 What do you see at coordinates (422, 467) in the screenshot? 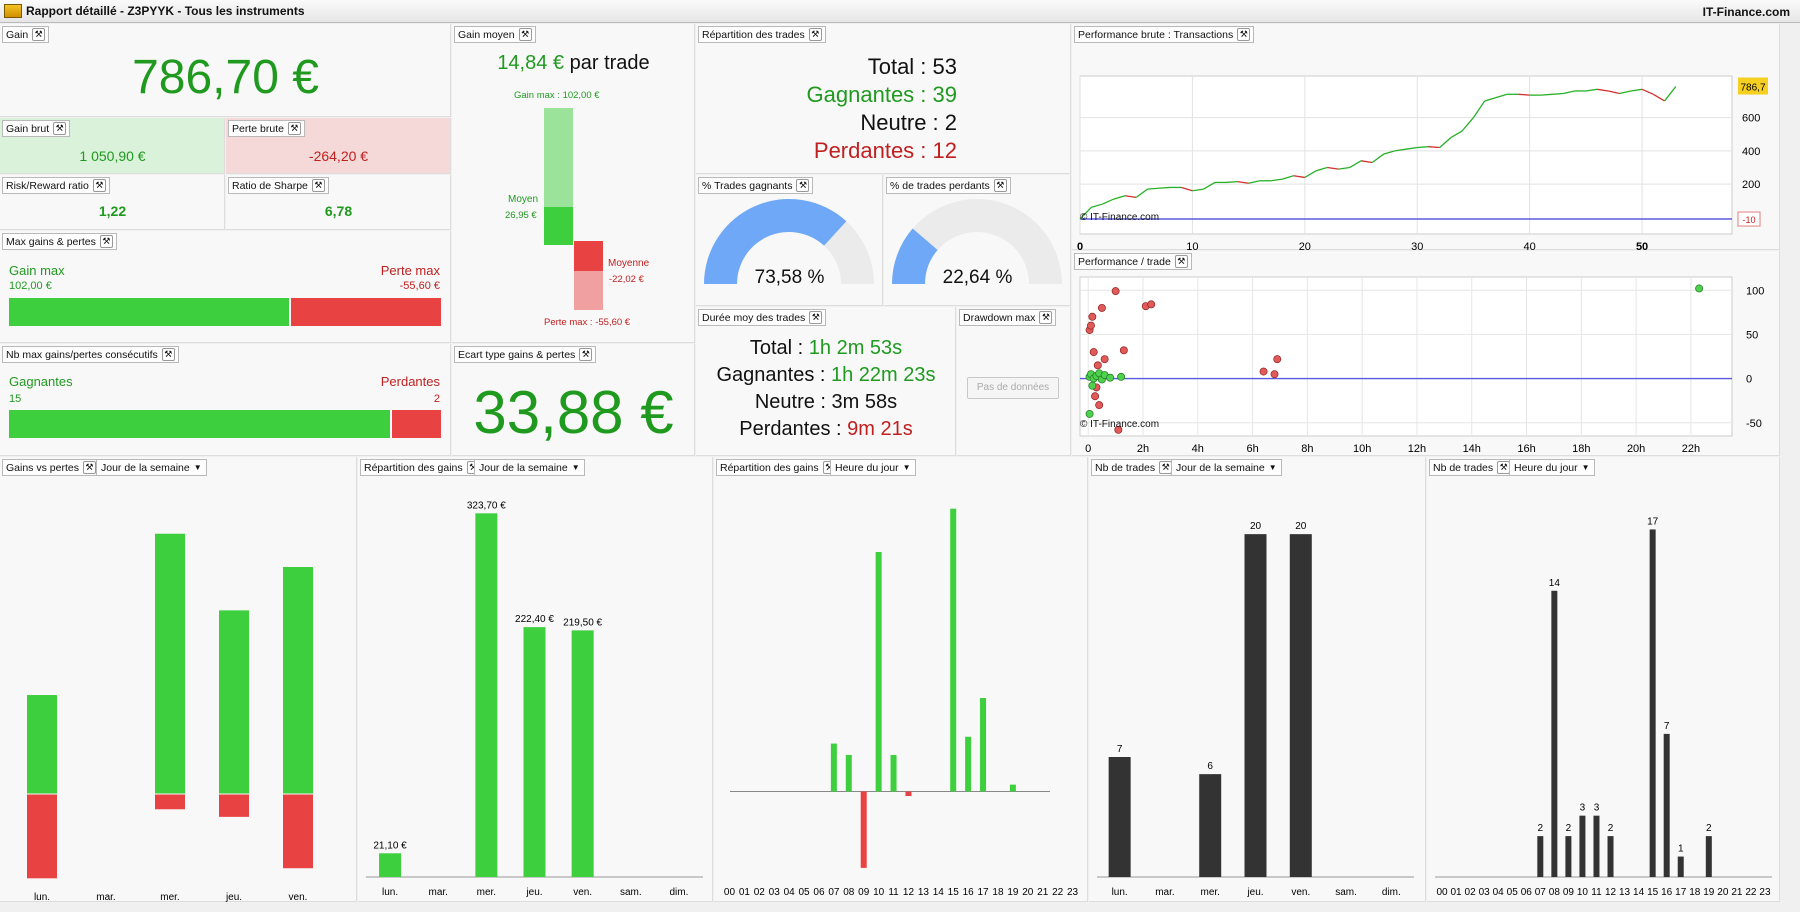
I see `repartition-gains-jour-tag: Répartition des gains⚒` at bounding box center [422, 467].